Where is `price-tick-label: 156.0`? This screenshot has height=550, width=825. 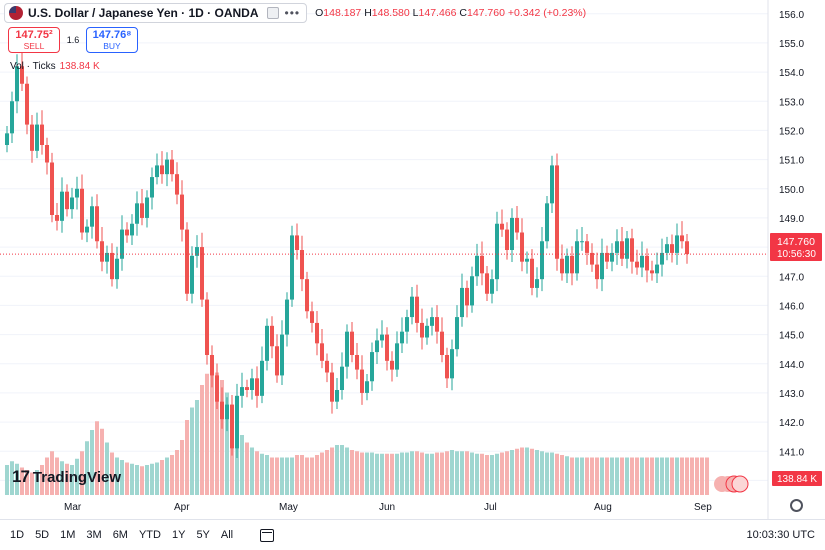
price-tick-label: 156.0 is located at coordinates (791, 15).